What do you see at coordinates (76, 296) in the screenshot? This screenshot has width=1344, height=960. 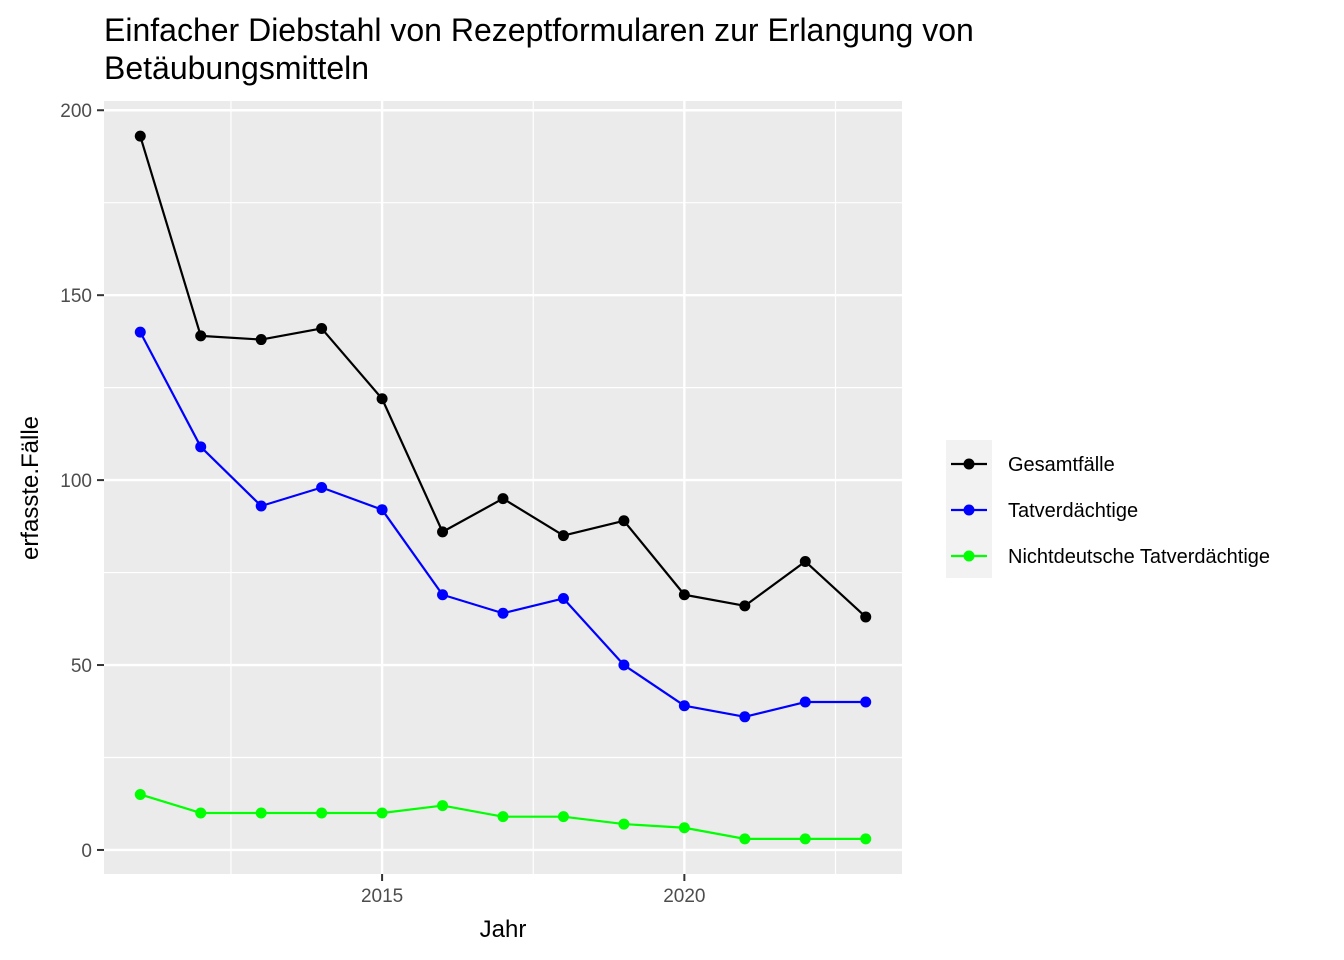 I see `y-tick-label: 150` at bounding box center [76, 296].